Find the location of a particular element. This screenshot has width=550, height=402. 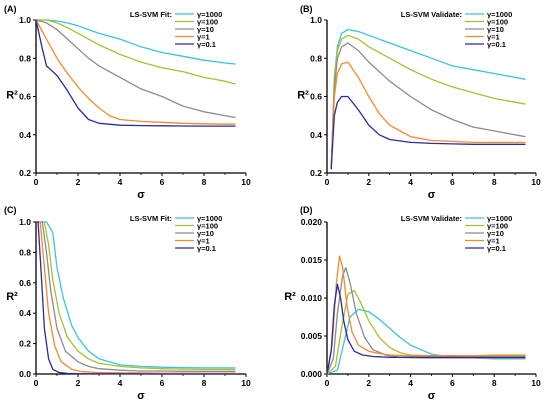

y-tick-label: 0.010 is located at coordinates (312, 298).